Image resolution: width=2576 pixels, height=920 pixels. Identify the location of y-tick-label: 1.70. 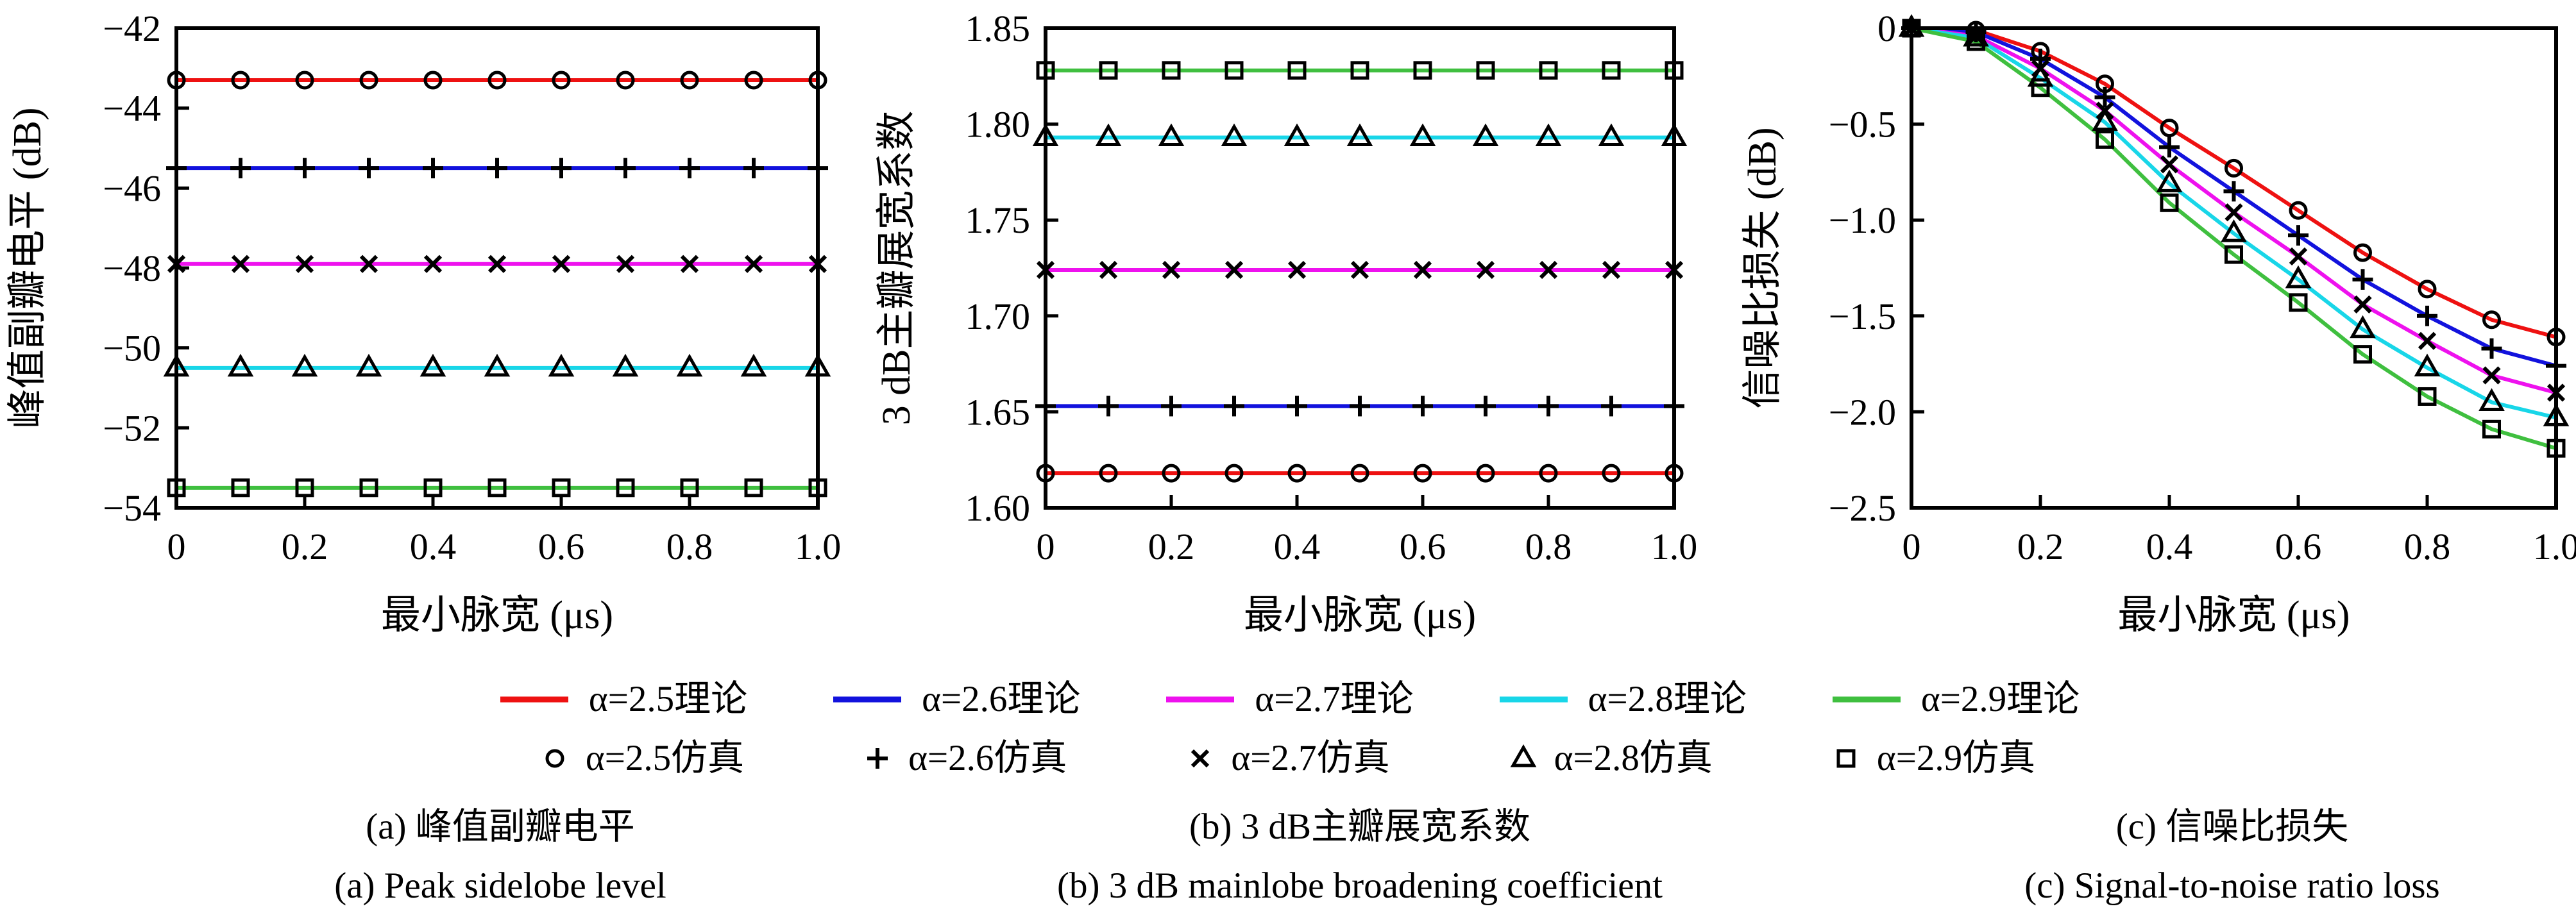
(998, 316).